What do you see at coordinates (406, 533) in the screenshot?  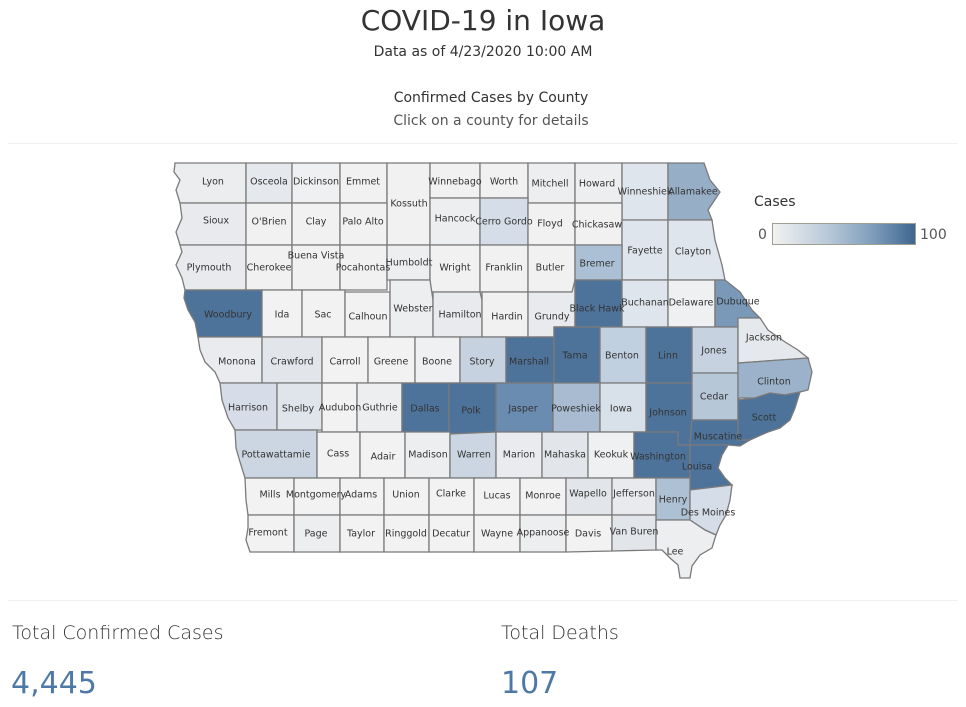 I see `county-ringgold` at bounding box center [406, 533].